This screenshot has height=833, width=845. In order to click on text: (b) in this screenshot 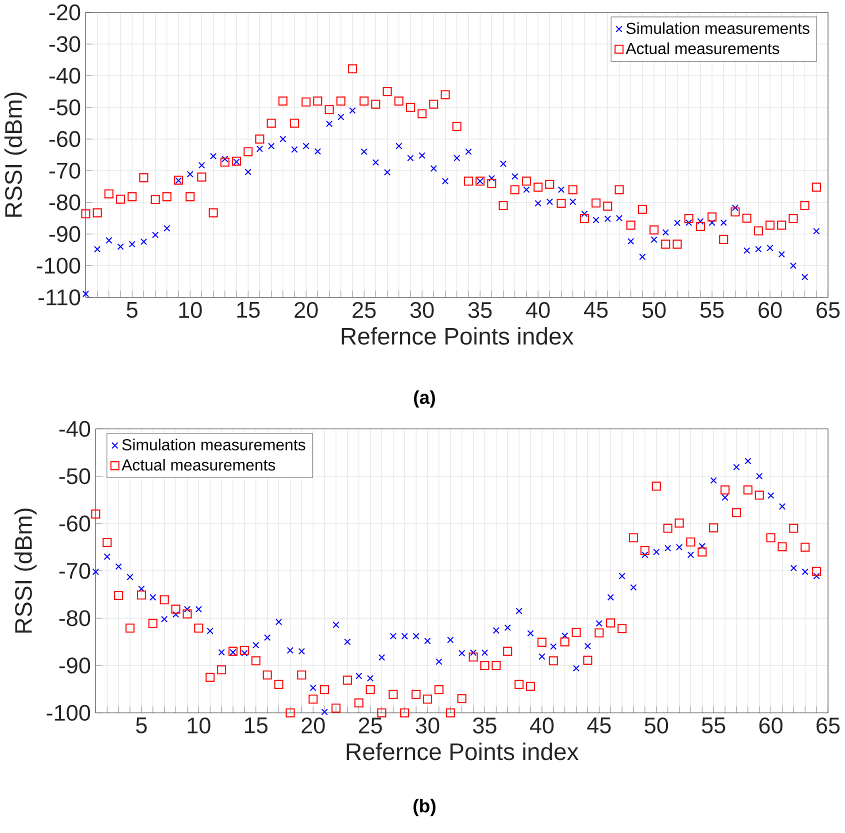, I will do `click(425, 807)`.